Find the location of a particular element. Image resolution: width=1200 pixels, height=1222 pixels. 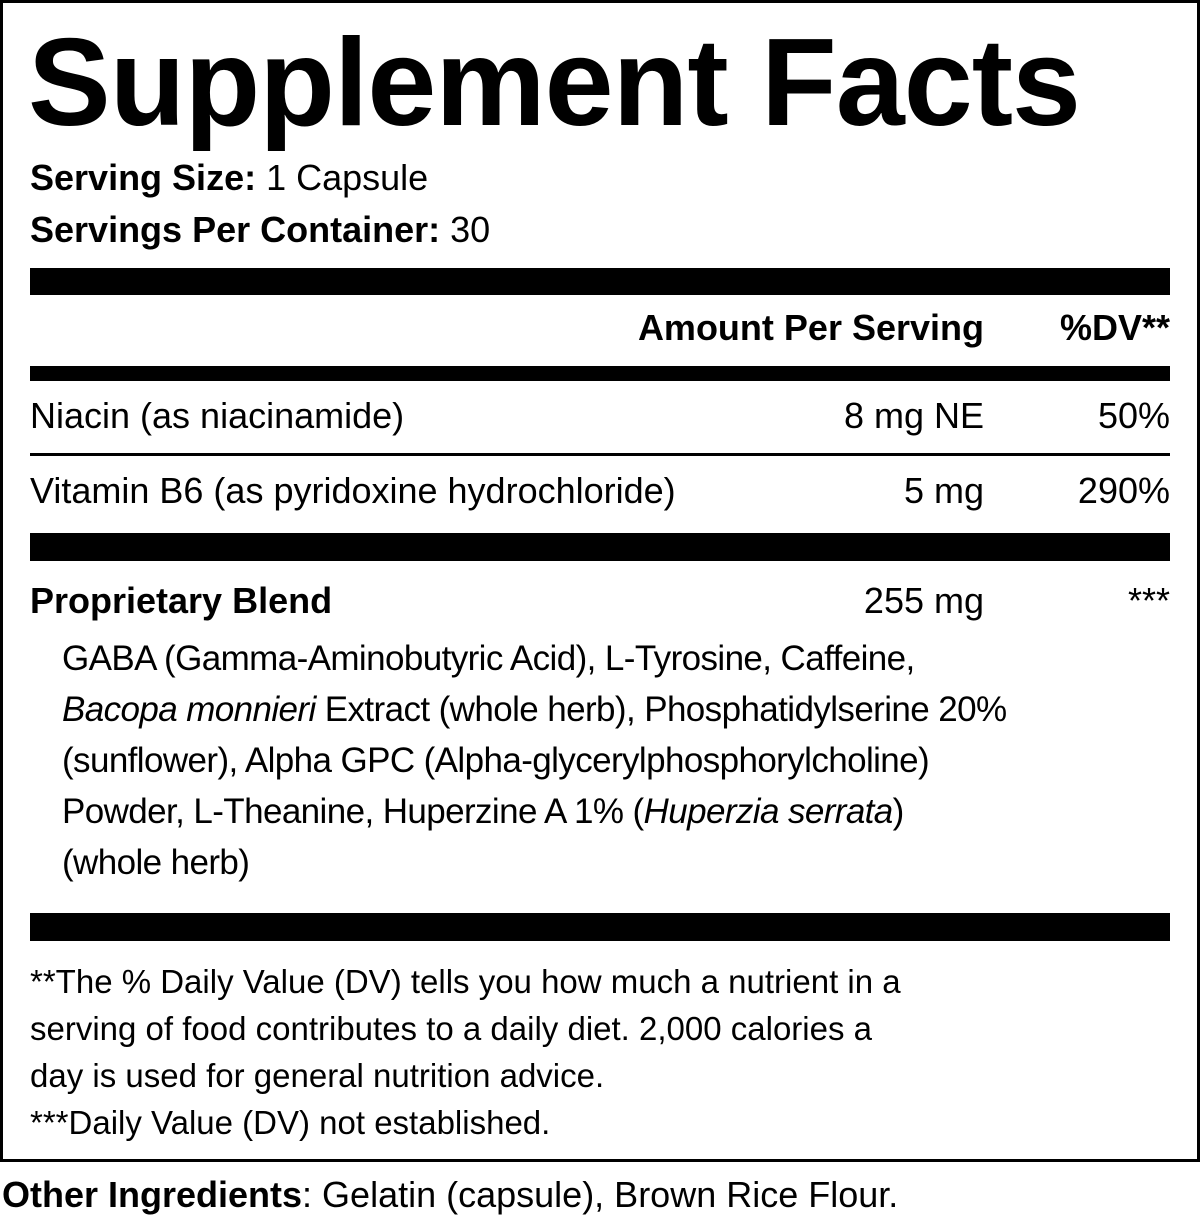

panel-title: Supplement Facts is located at coordinates (554, 83).